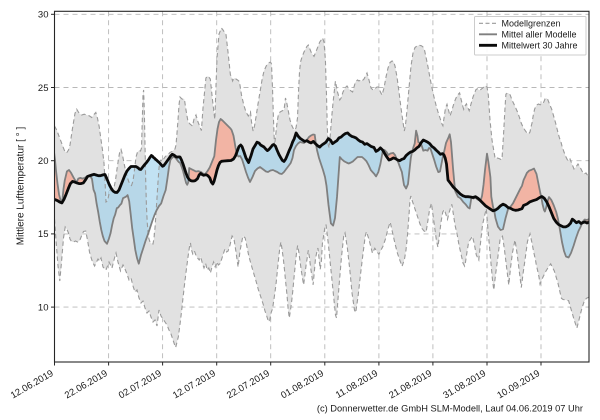  Describe the element at coordinates (540, 45) in the screenshot. I see `svg-text: Mittelwert 30 Jahre` at that location.